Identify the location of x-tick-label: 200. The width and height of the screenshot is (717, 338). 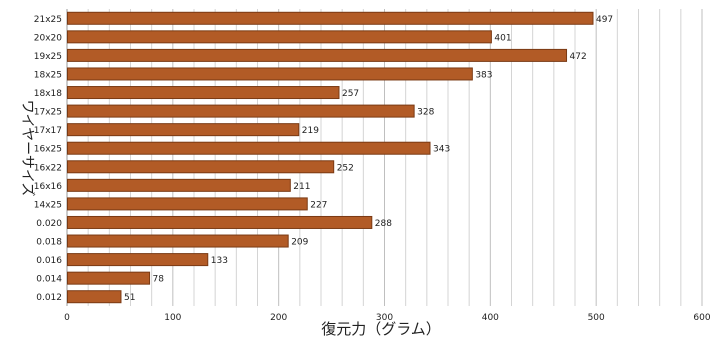
(278, 318).